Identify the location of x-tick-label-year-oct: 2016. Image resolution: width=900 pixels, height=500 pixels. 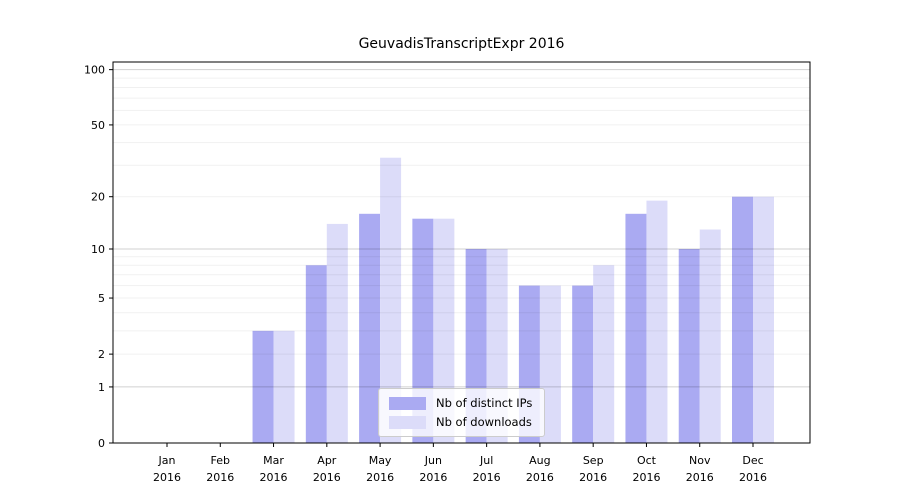
(646, 477).